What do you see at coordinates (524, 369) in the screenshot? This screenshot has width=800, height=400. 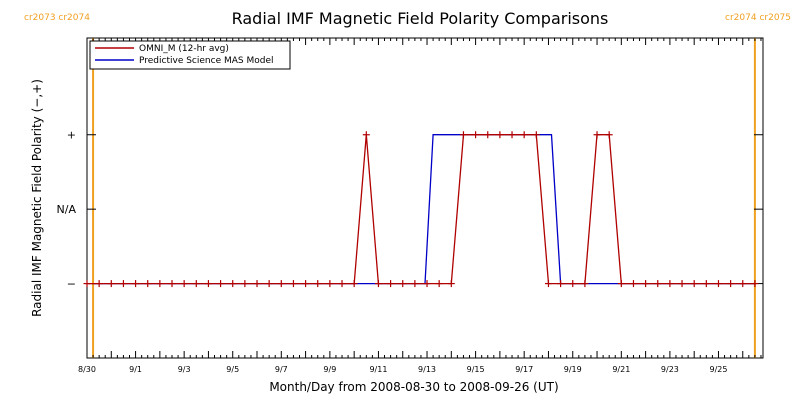 I see `x-tick-label: 9/17` at bounding box center [524, 369].